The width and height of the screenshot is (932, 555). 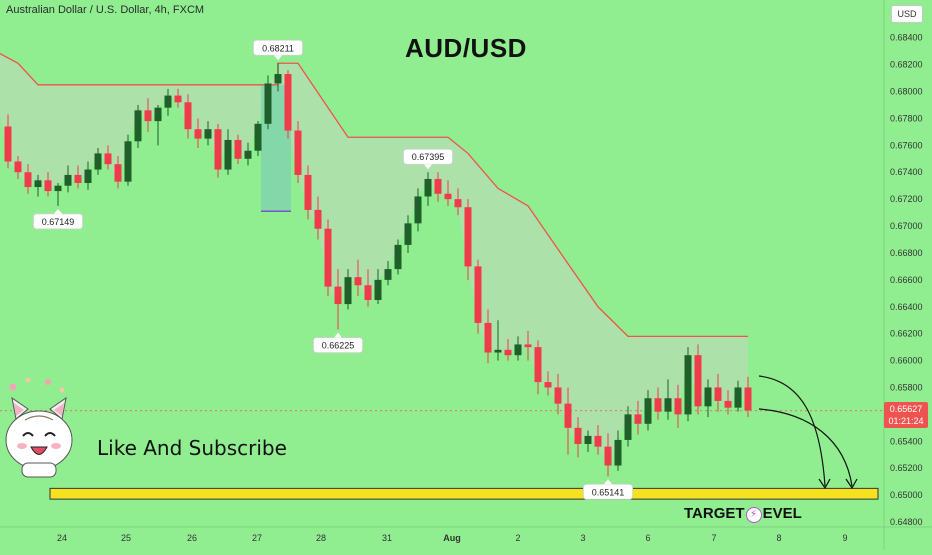 I want to click on y-tick-label: 0.65400, so click(x=906, y=441).